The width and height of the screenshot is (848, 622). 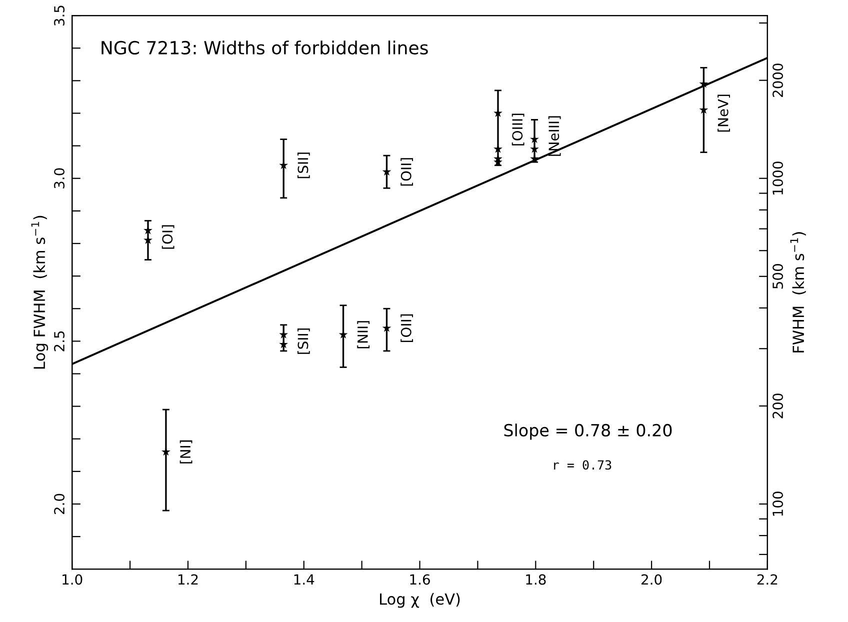 I want to click on y-tick-label: 2.5, so click(x=59, y=341).